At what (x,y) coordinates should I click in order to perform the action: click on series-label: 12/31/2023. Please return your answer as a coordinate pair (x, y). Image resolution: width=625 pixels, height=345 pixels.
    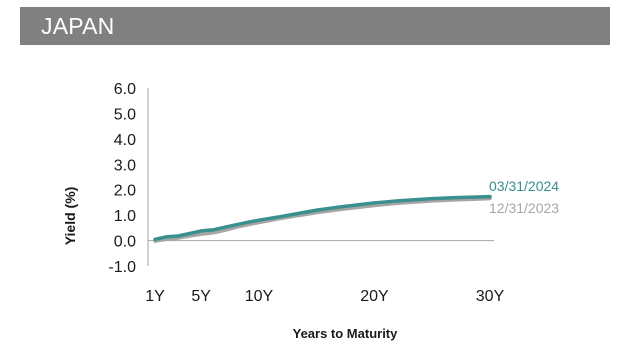
    Looking at the image, I should click on (524, 208).